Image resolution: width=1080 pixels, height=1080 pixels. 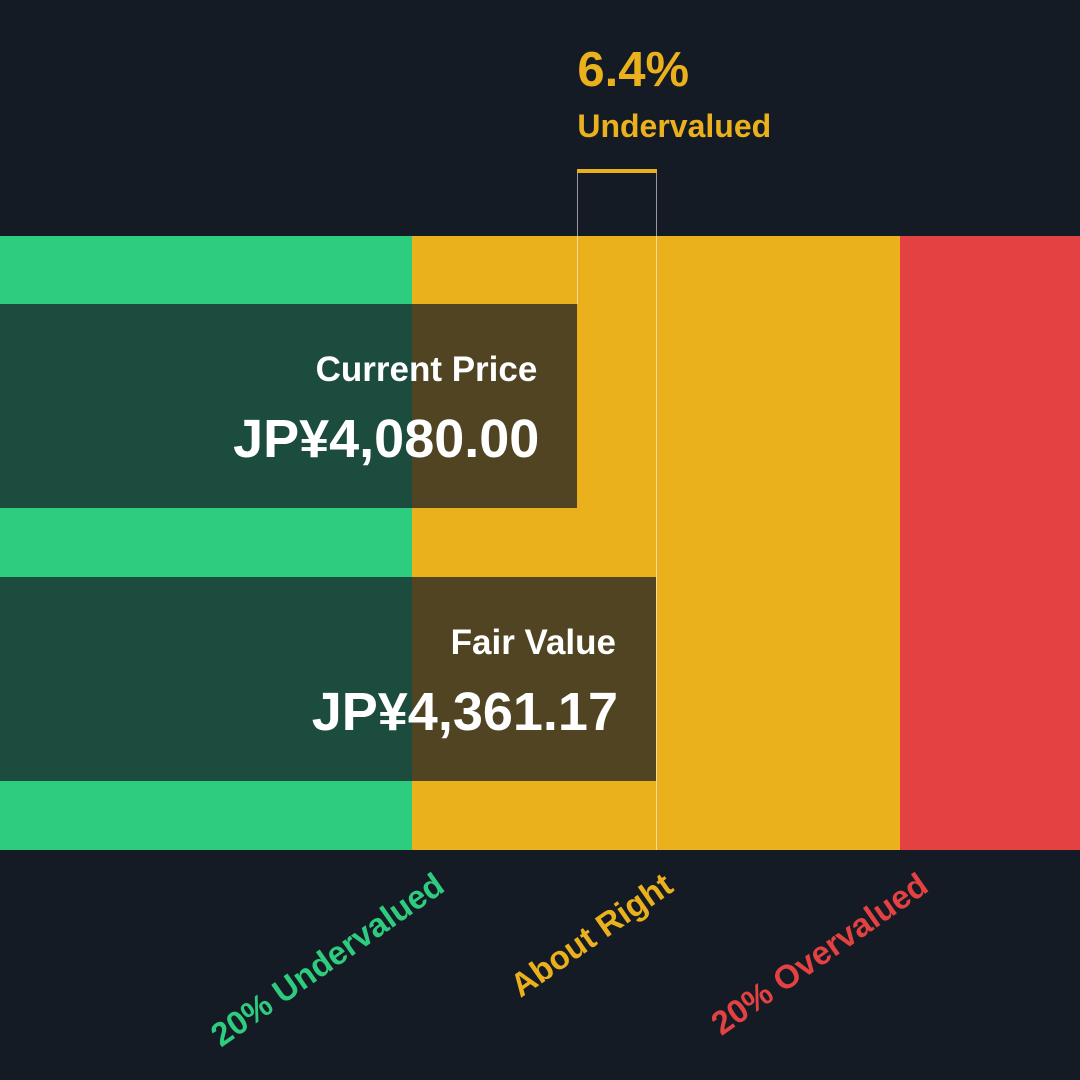 I want to click on zone-label-undervalued: 20% Undervalued, so click(x=327, y=959).